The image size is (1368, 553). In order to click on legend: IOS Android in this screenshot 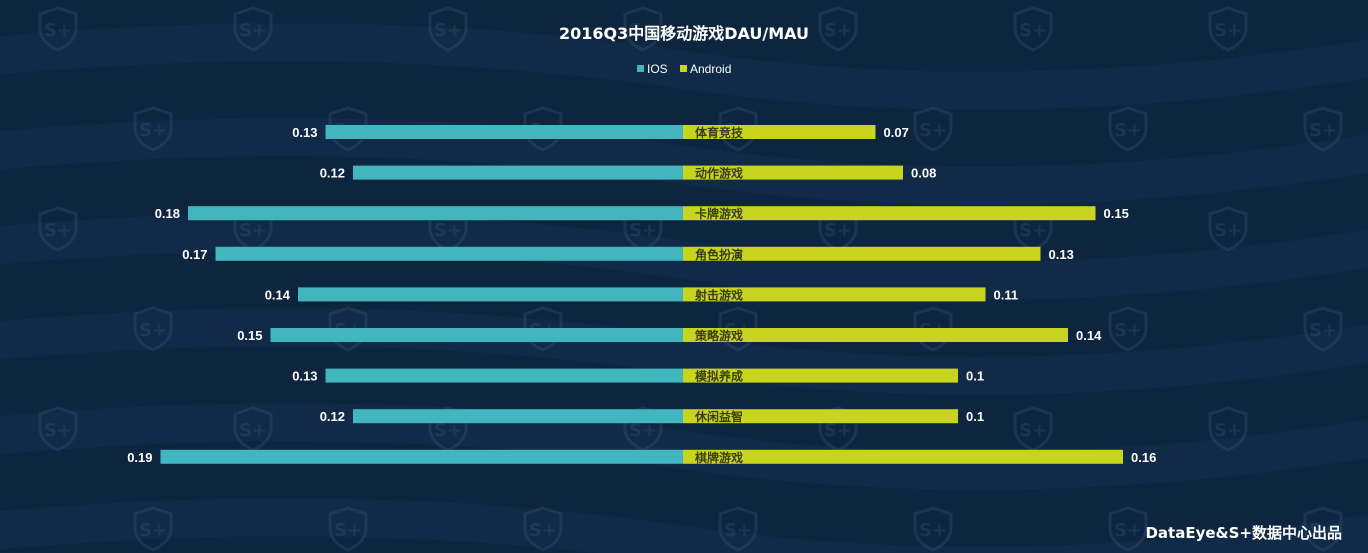, I will do `click(684, 69)`.